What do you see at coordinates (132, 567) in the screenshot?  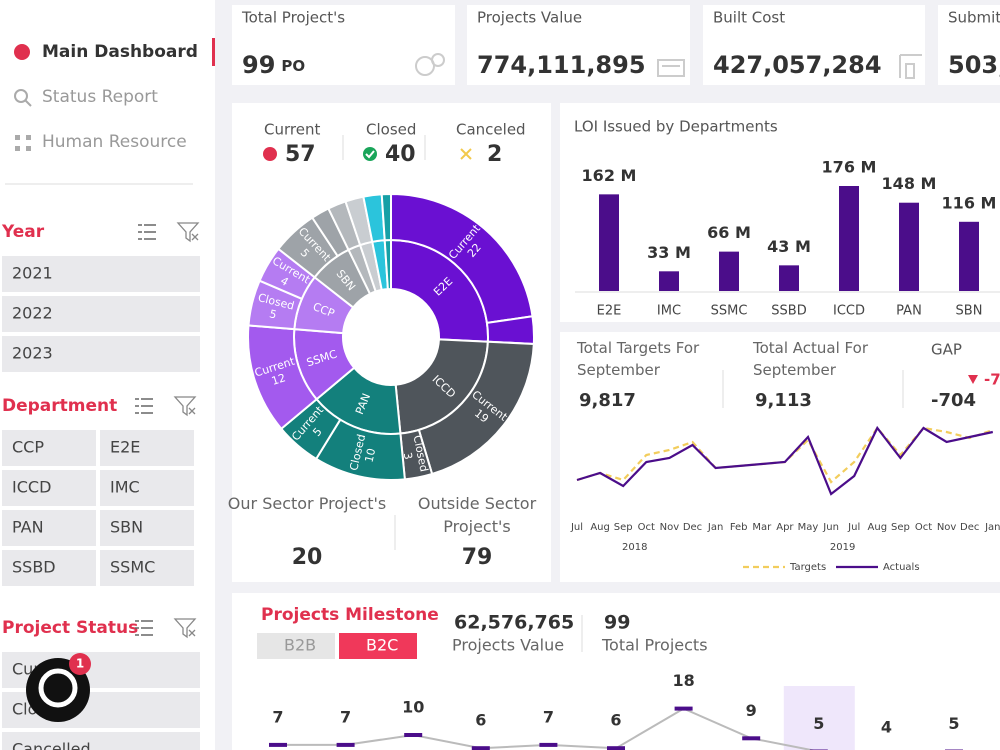 I see `filter-item-label: SSMC` at bounding box center [132, 567].